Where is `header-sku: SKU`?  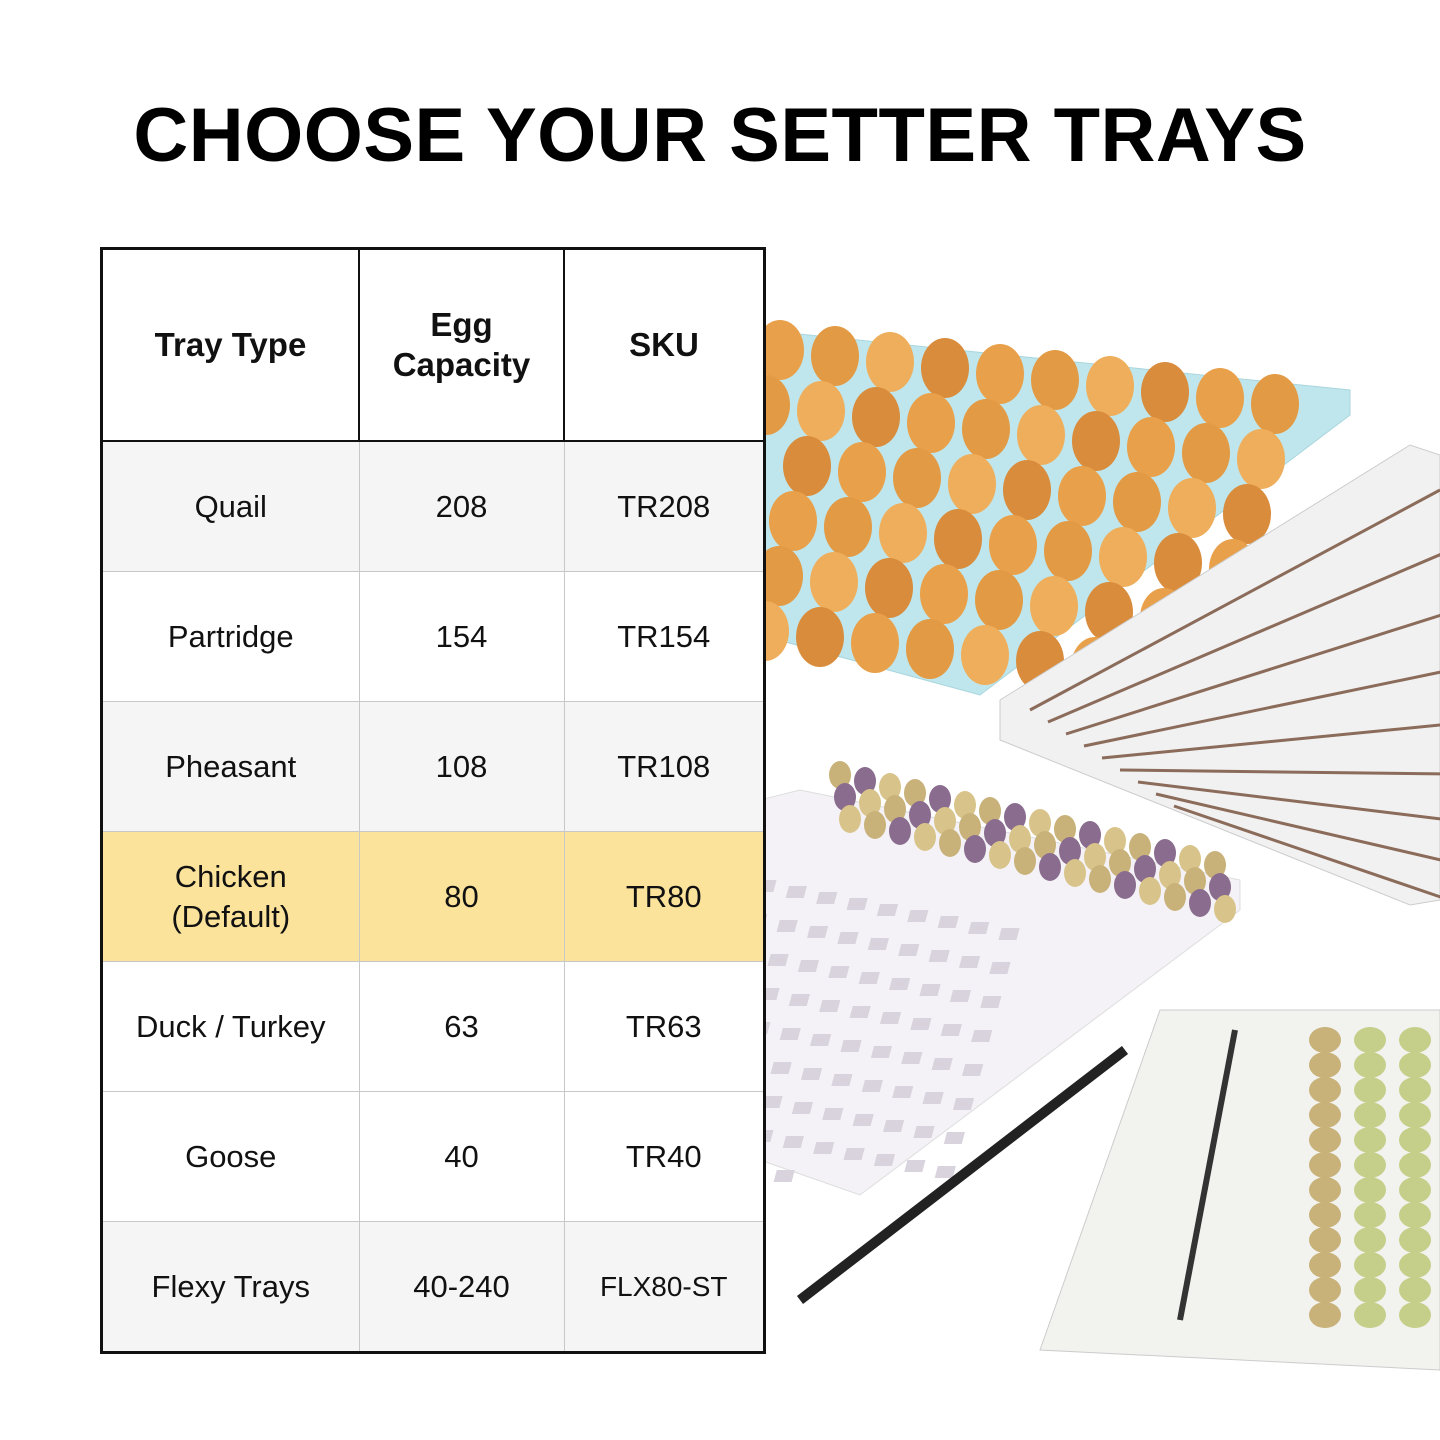
header-sku: SKU is located at coordinates (664, 344).